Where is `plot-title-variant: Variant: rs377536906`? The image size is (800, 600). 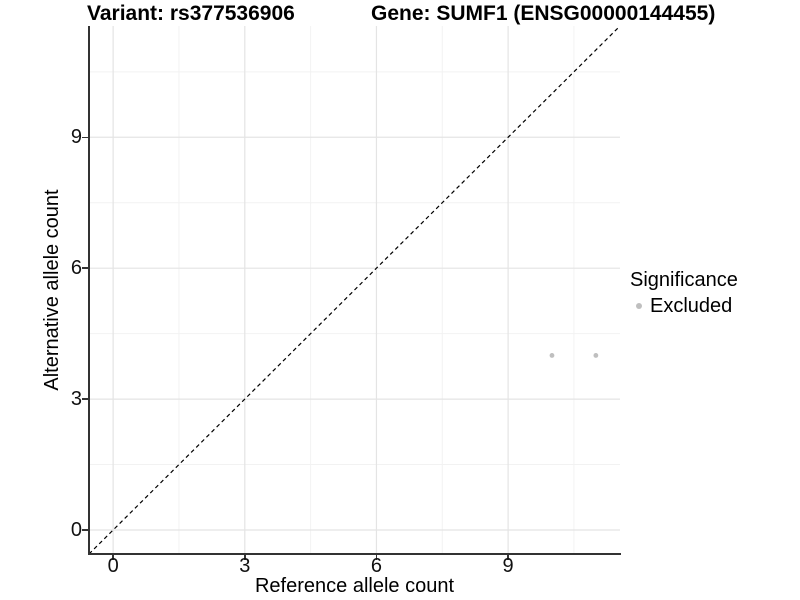 plot-title-variant: Variant: rs377536906 is located at coordinates (191, 13).